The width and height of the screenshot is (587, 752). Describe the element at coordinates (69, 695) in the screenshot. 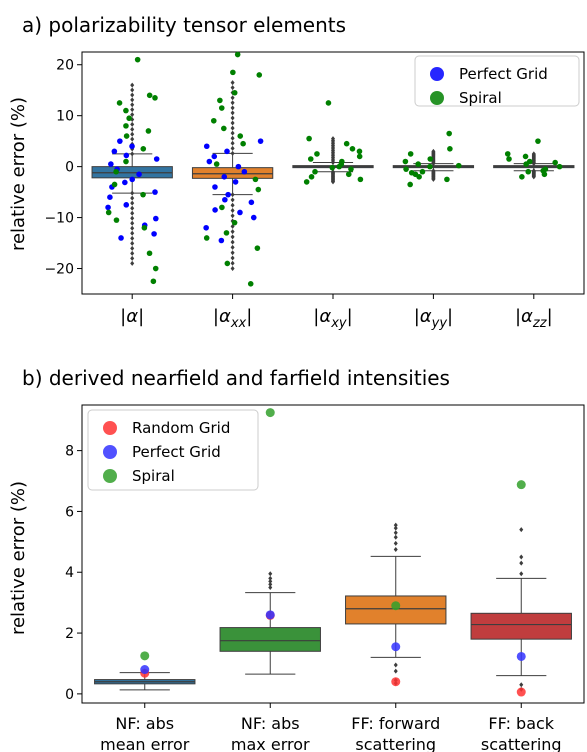

I see `y-tick-label: 0` at that location.